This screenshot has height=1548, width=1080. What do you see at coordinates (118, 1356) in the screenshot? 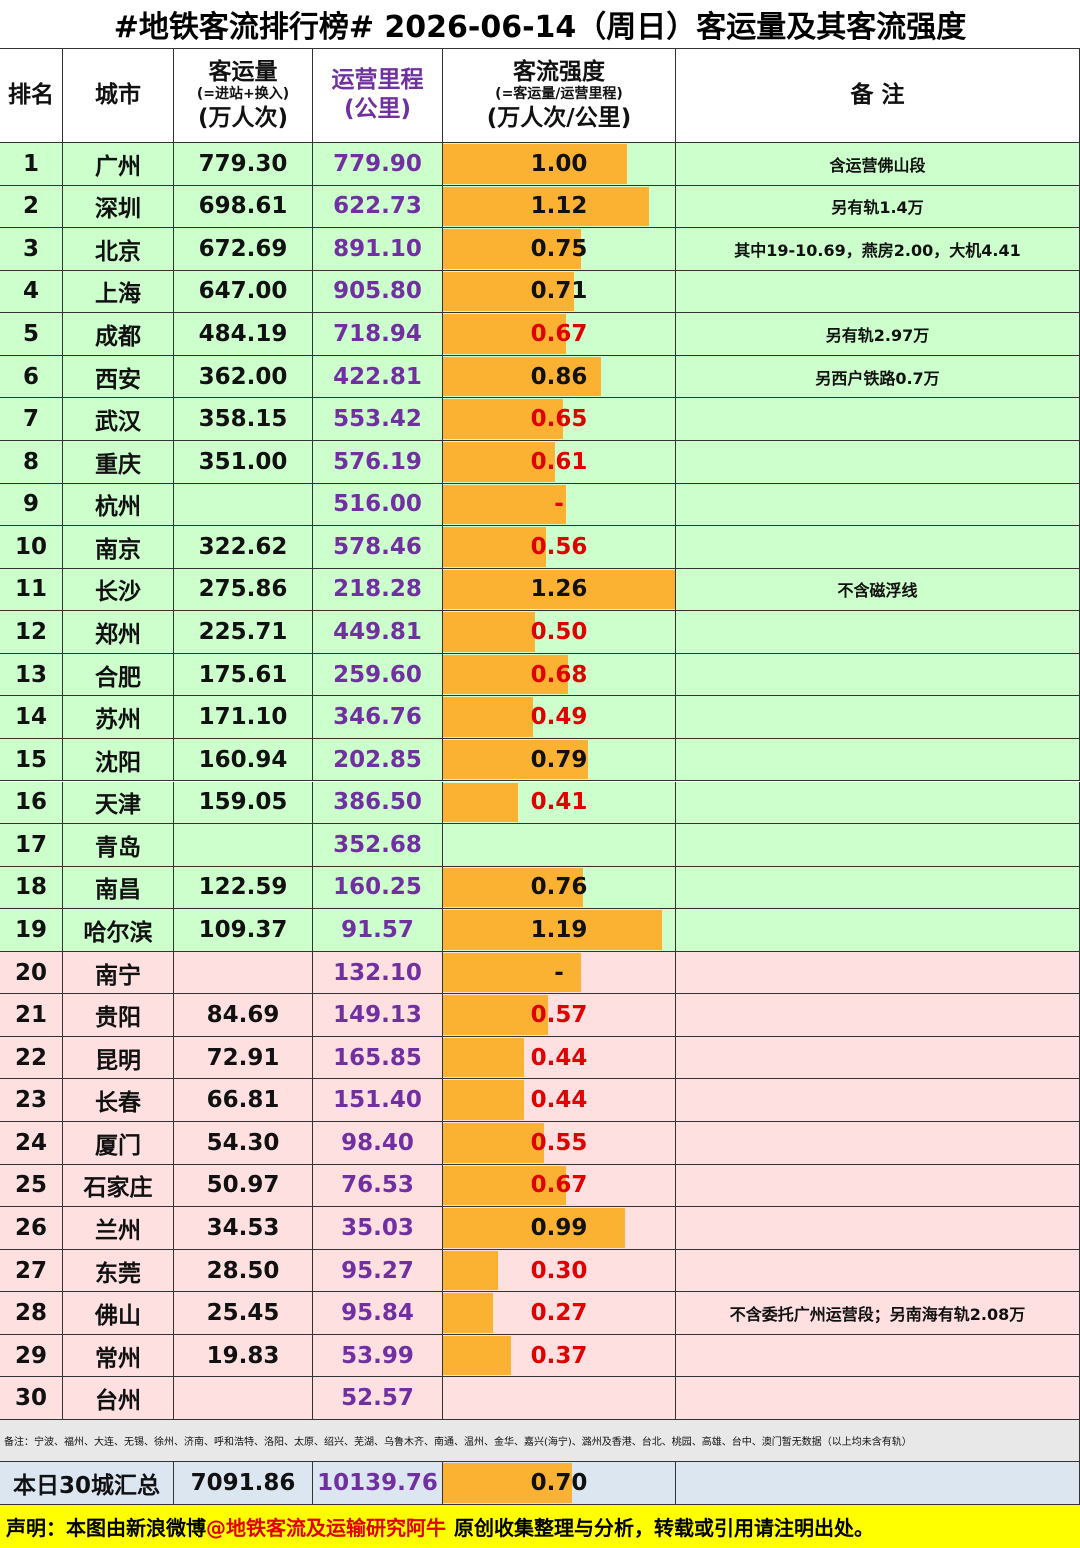
I see `city-cell: 常州` at bounding box center [118, 1356].